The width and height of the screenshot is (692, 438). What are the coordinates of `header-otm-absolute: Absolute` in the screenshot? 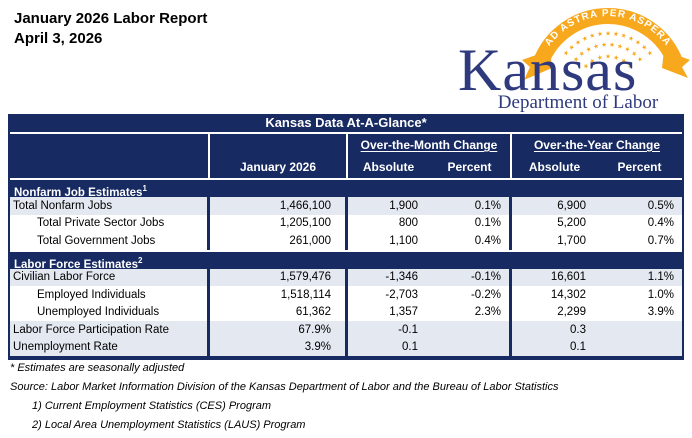 It's located at (388, 167).